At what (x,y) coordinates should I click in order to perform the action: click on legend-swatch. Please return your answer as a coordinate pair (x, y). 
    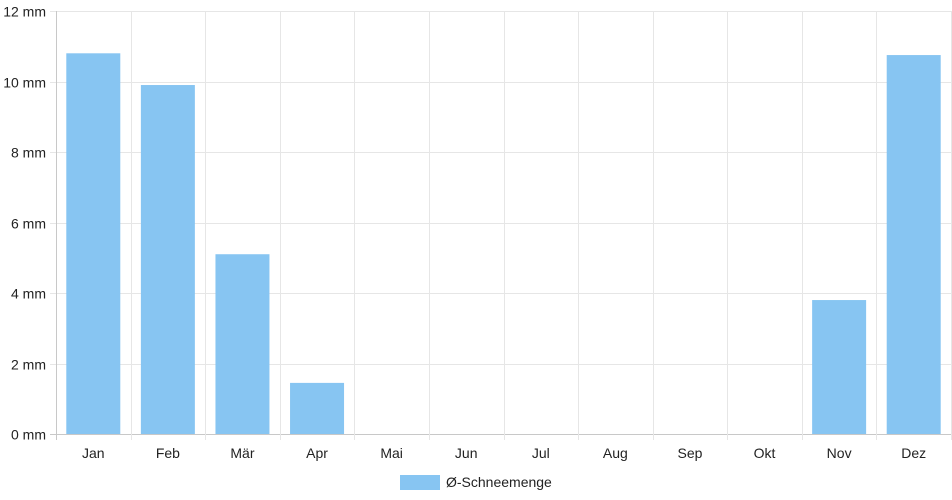
    Looking at the image, I should click on (420, 482).